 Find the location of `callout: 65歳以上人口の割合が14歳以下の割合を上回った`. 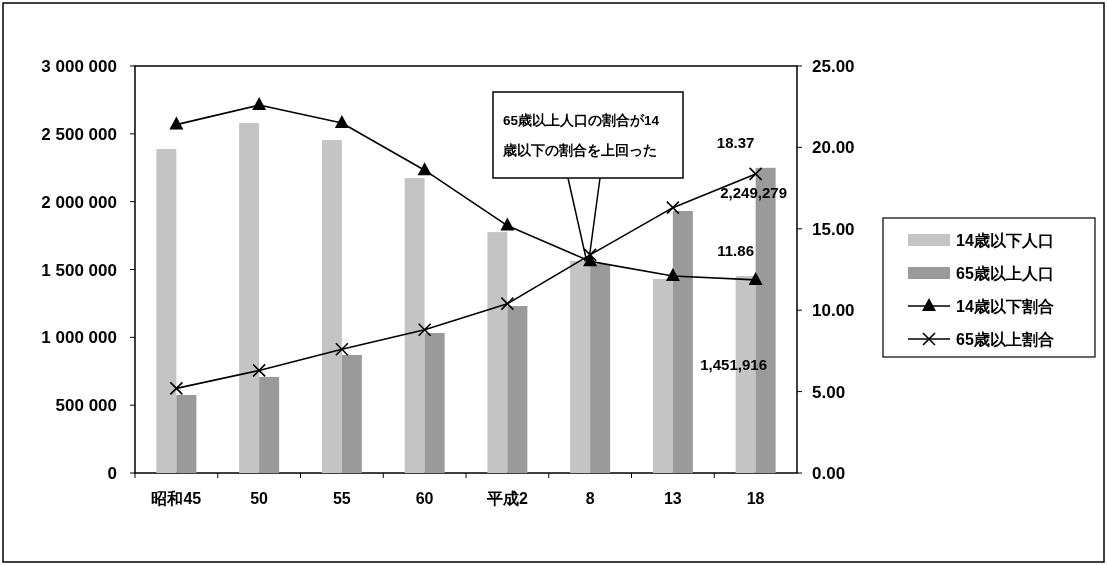

callout: 65歳以上人口の割合が14歳以下の割合を上回った is located at coordinates (588, 179).